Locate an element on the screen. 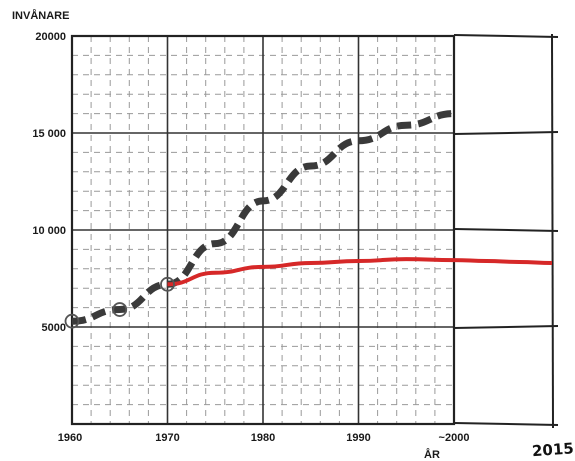  y-tick-labels: 20000 15 000 10 000 5000 is located at coordinates (49, 182).